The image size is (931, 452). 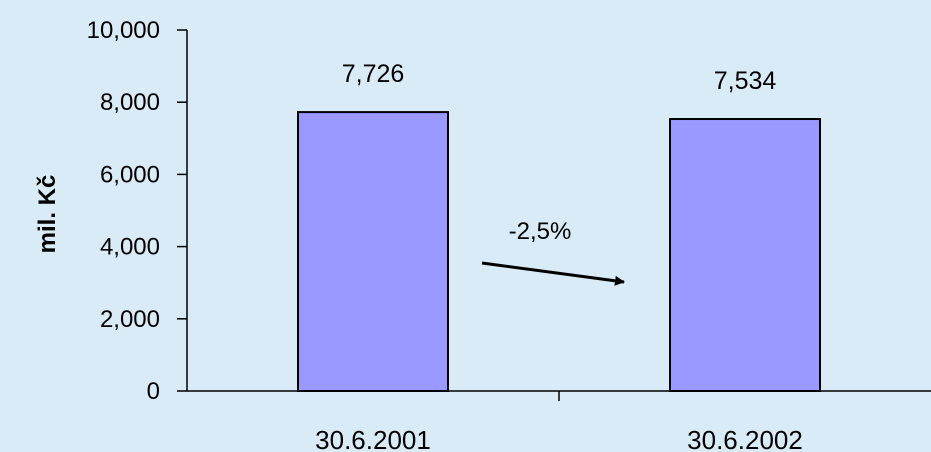 What do you see at coordinates (745, 81) in the screenshot?
I see `bar-value-label: 7,534` at bounding box center [745, 81].